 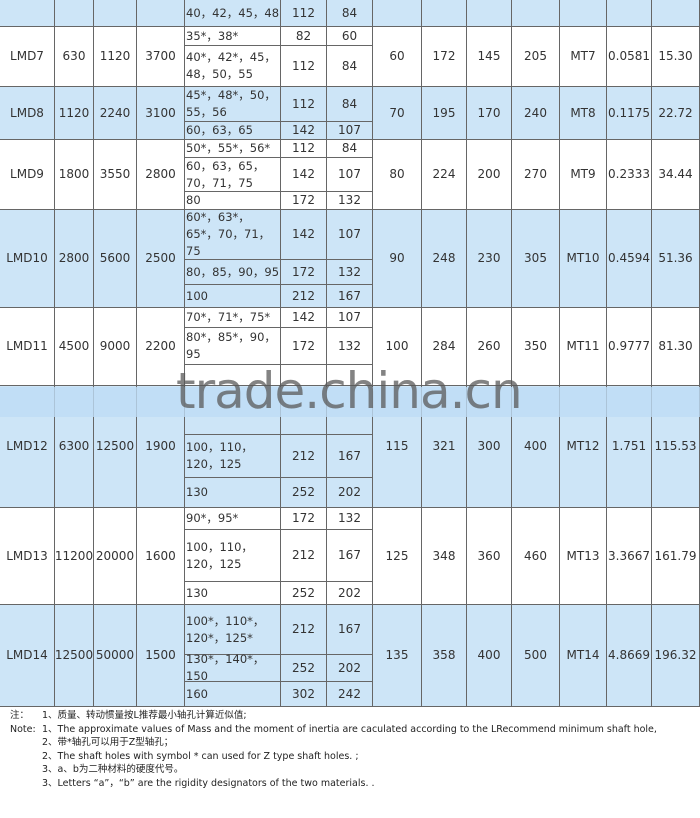 I want to click on length-cell: 212, so click(x=304, y=456).